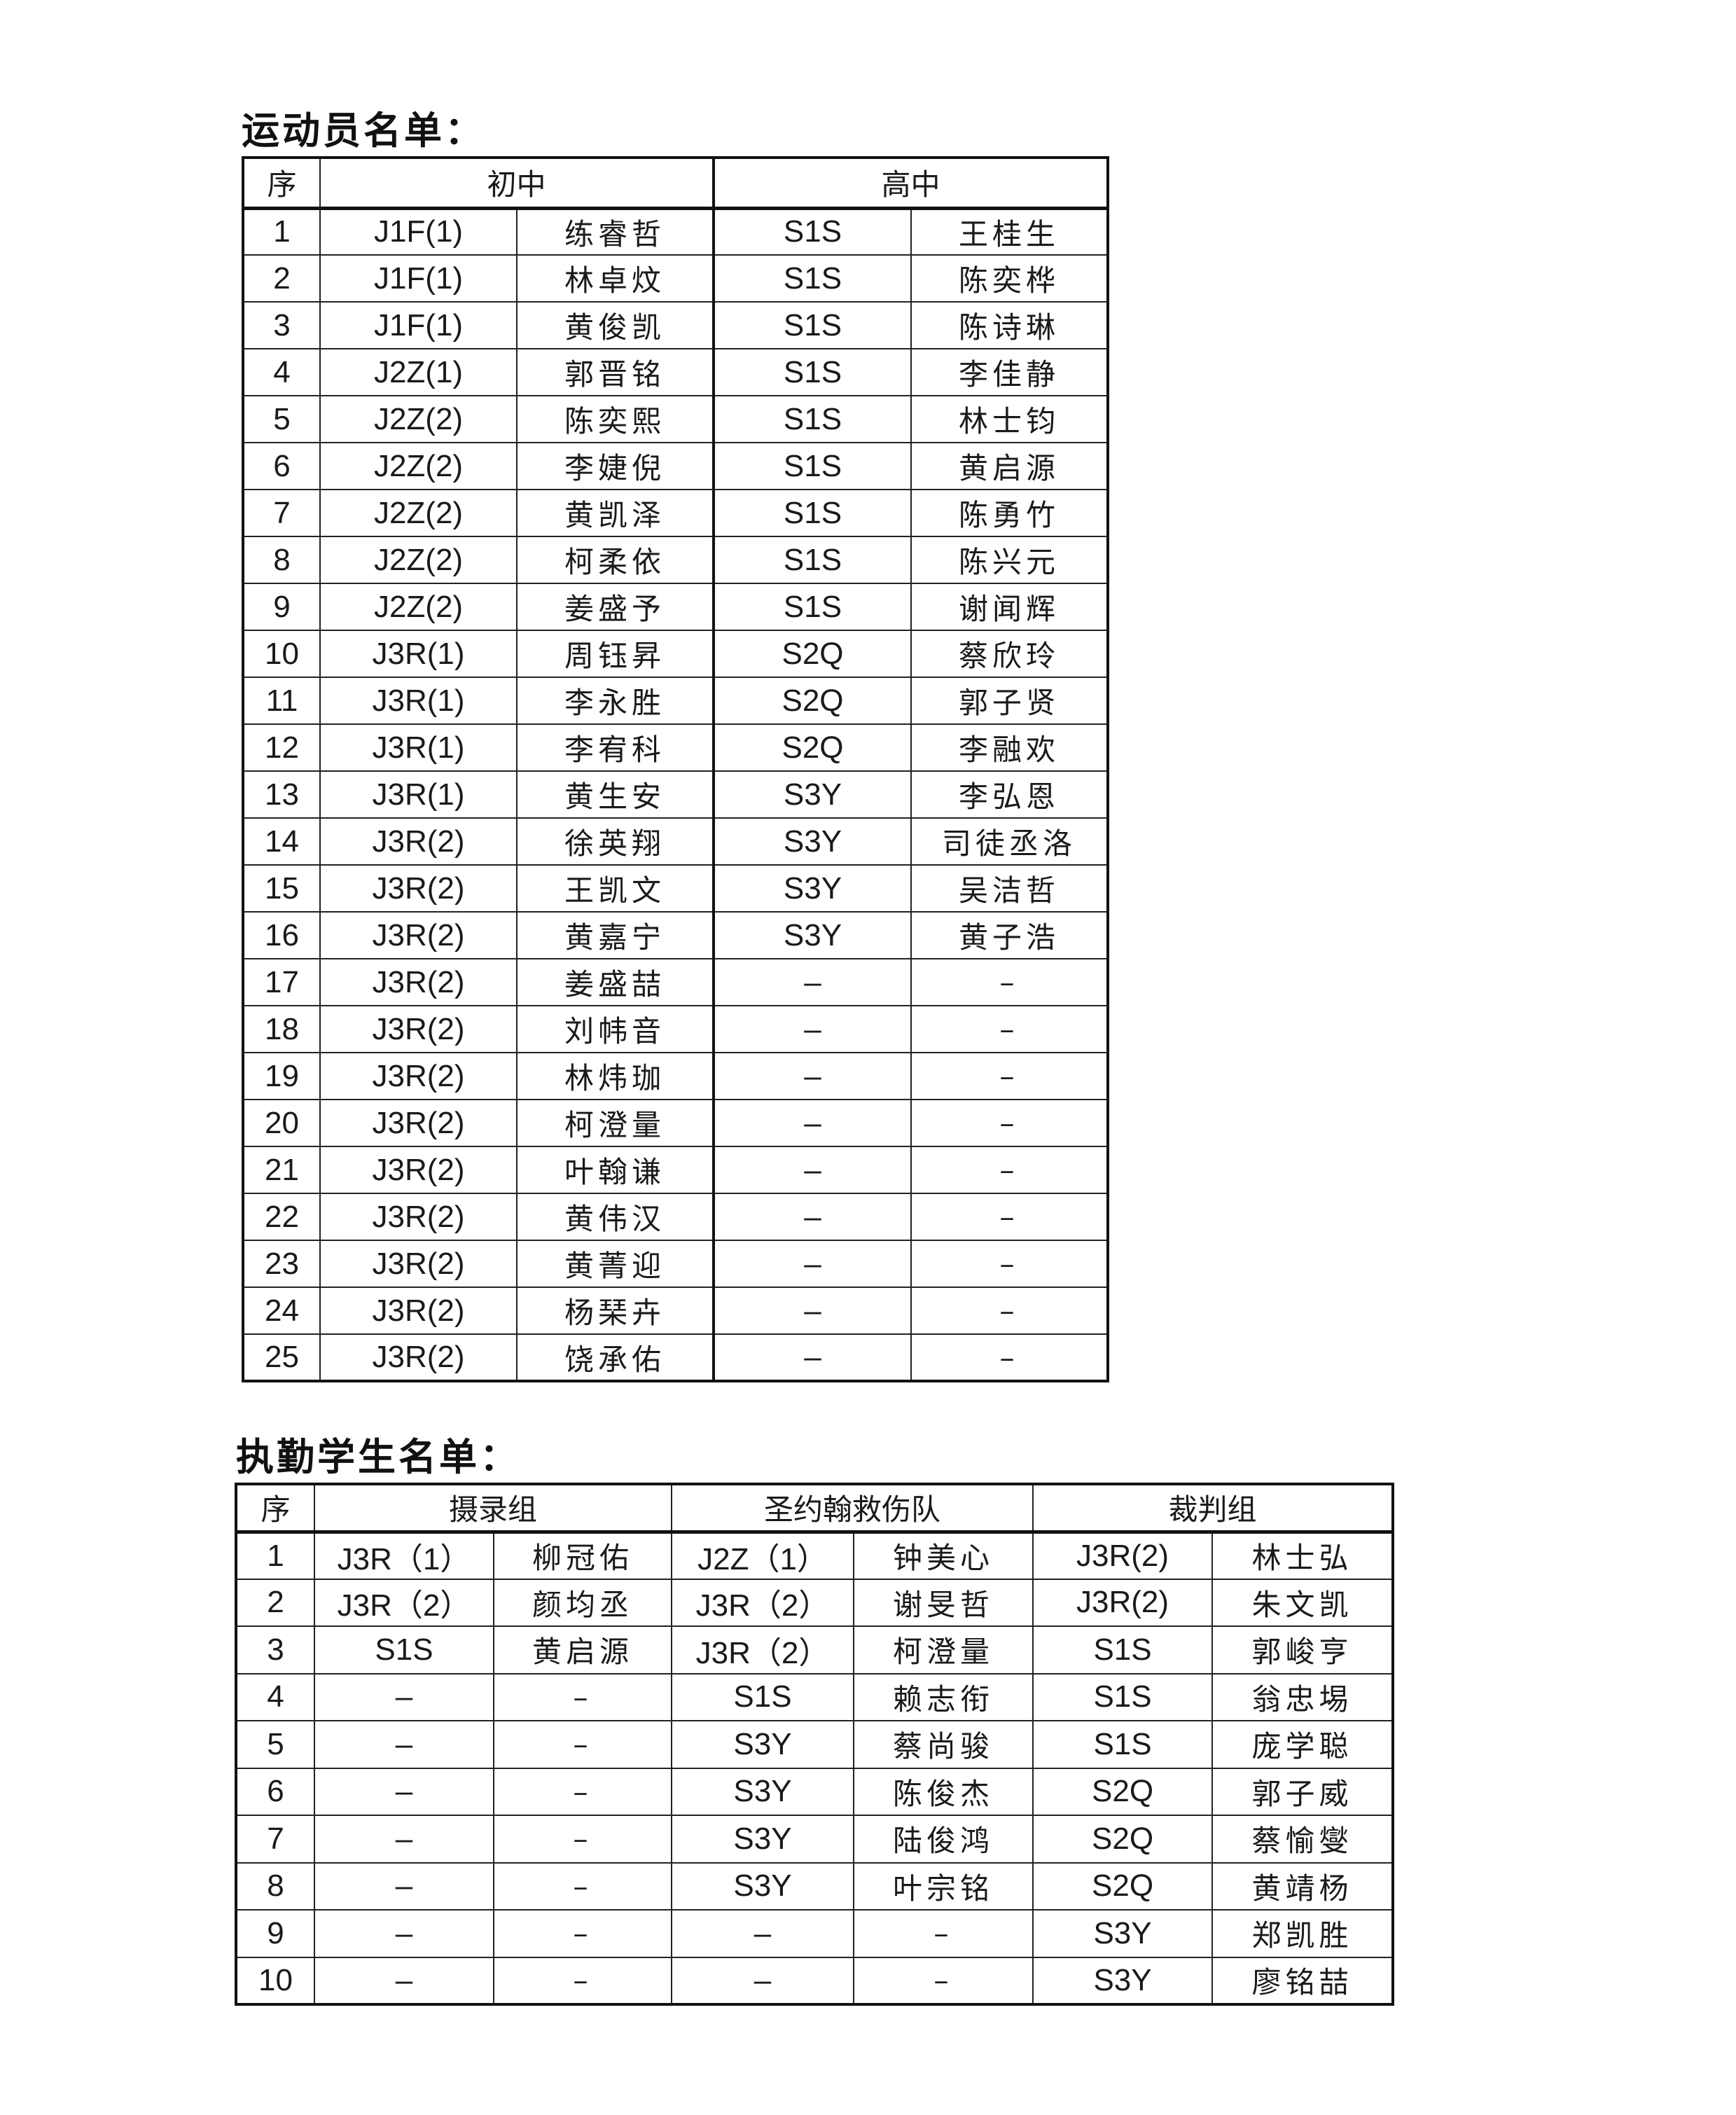 The width and height of the screenshot is (1736, 2115). Describe the element at coordinates (1009, 841) in the screenshot. I see `senior-name-cell: 司徒丞洛` at that location.